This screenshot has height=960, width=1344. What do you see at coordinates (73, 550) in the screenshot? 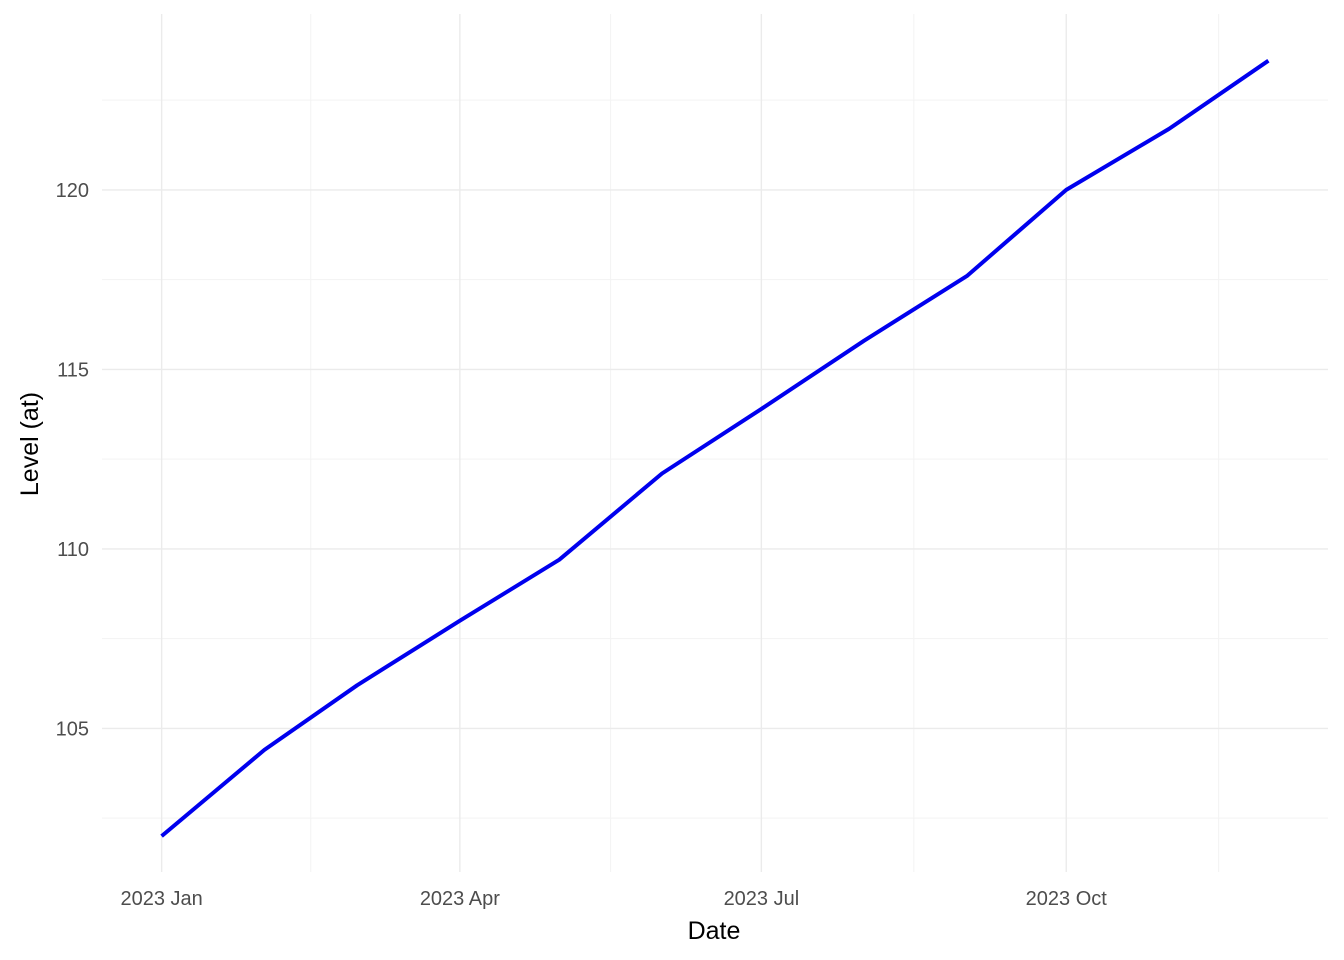
I see `y-tick-label: 110` at bounding box center [73, 550].